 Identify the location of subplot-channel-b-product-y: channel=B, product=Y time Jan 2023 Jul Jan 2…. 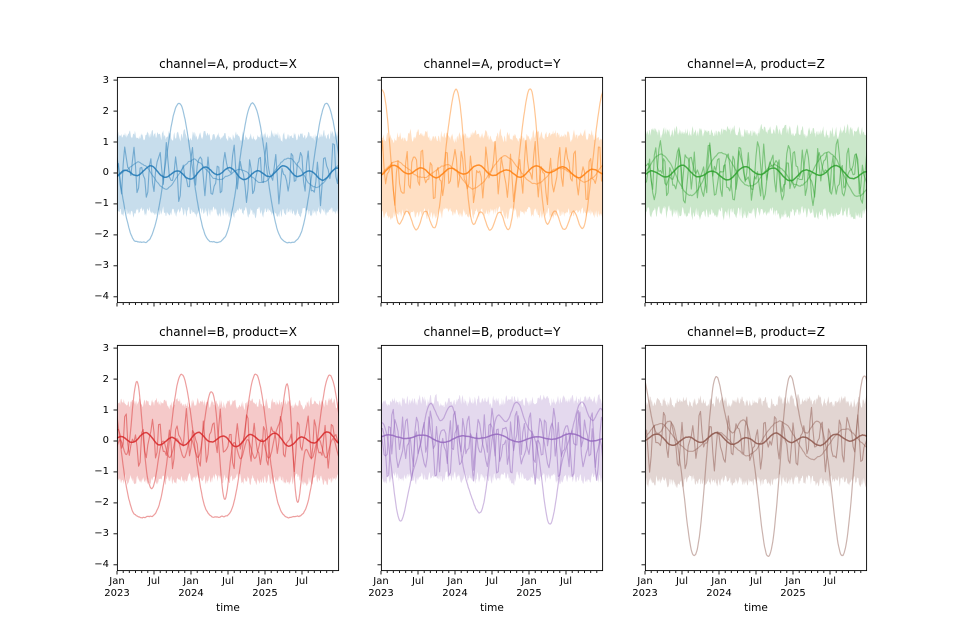
(486, 469).